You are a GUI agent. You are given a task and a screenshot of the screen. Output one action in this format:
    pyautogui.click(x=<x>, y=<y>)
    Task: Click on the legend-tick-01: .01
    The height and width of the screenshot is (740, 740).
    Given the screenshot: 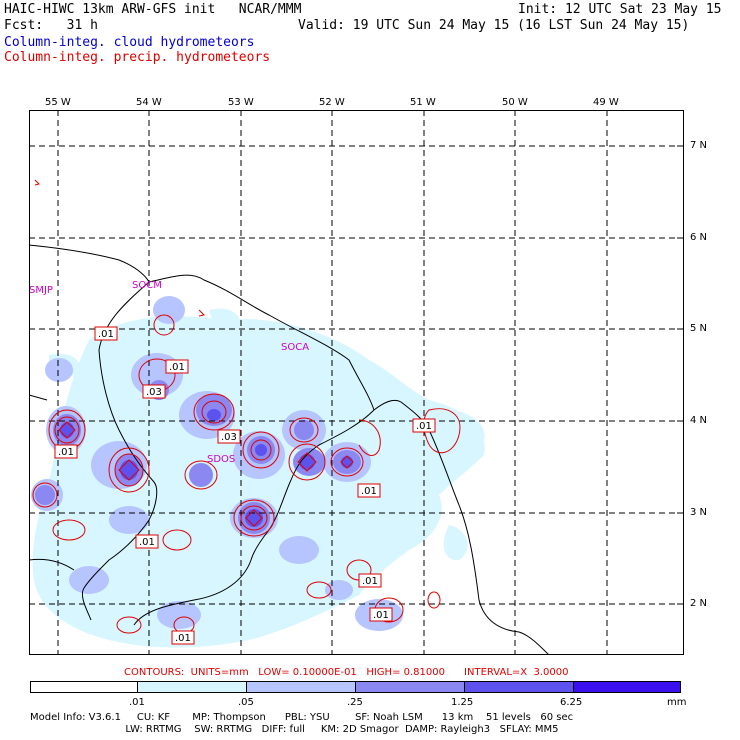 What is the action you would take?
    pyautogui.click(x=137, y=702)
    